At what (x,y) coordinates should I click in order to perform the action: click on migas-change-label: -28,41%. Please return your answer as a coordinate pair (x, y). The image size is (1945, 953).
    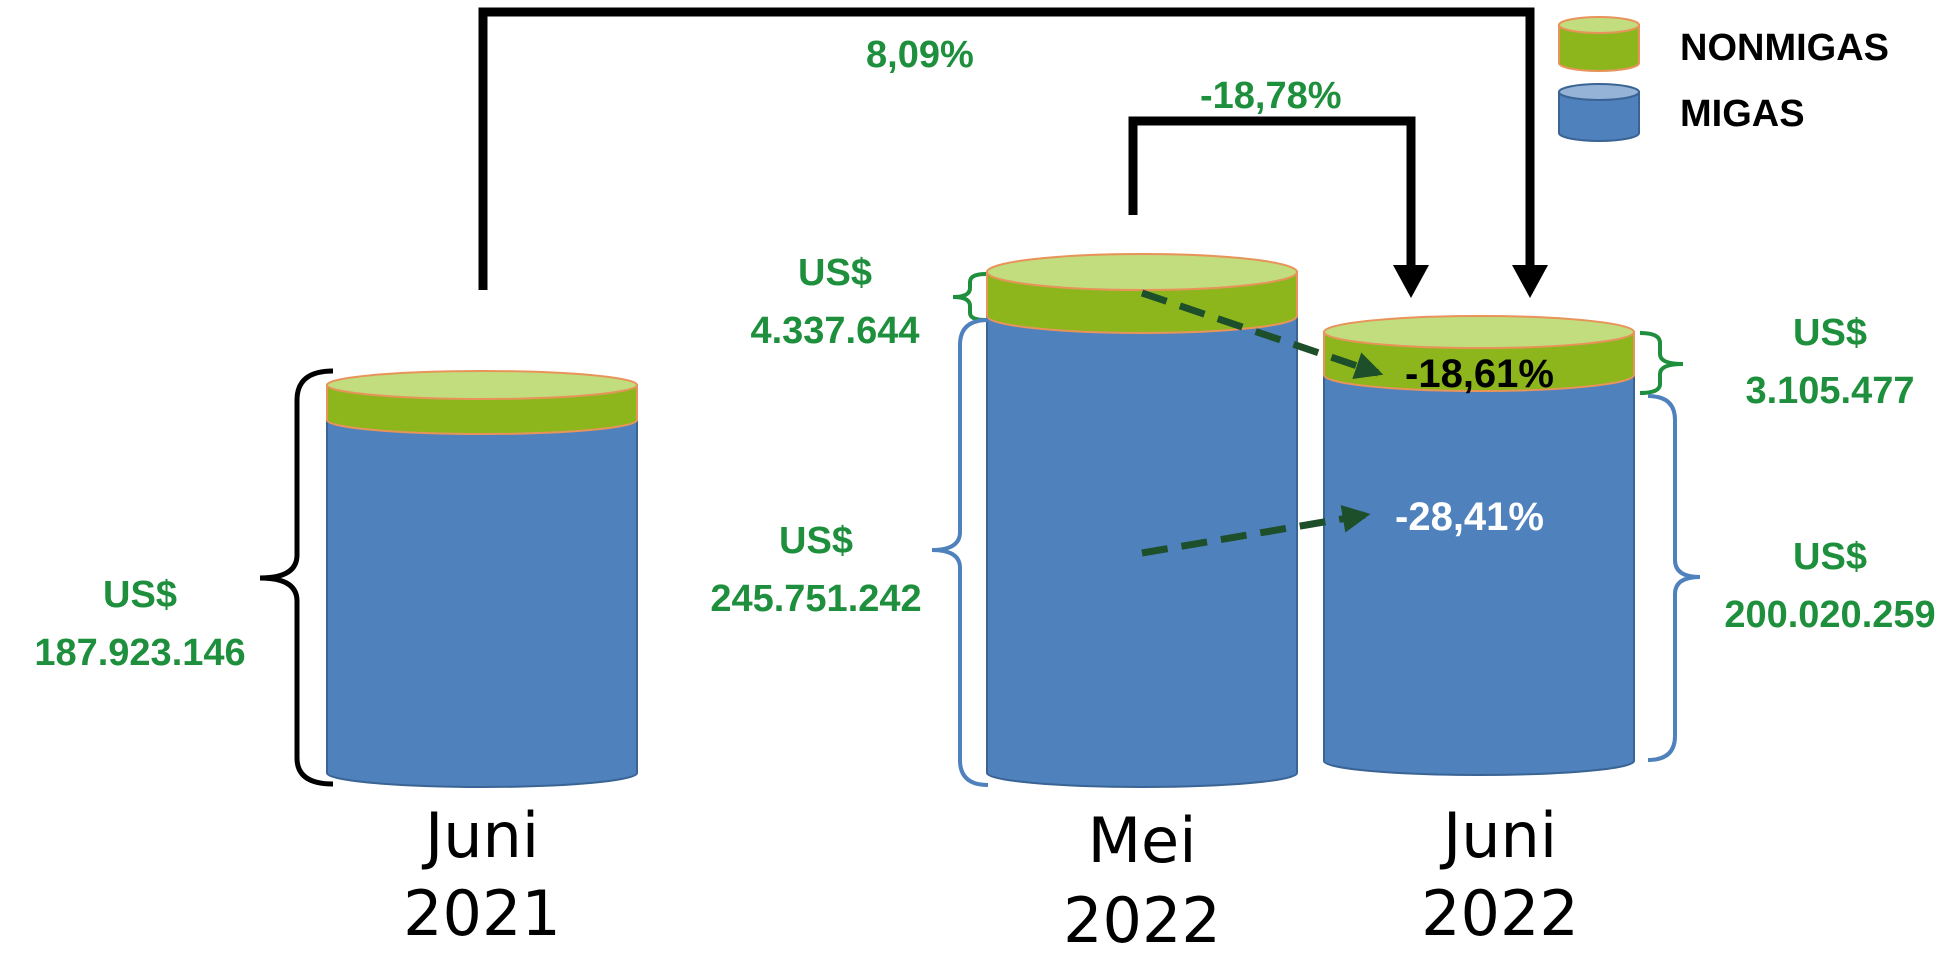
    Looking at the image, I should click on (1469, 517).